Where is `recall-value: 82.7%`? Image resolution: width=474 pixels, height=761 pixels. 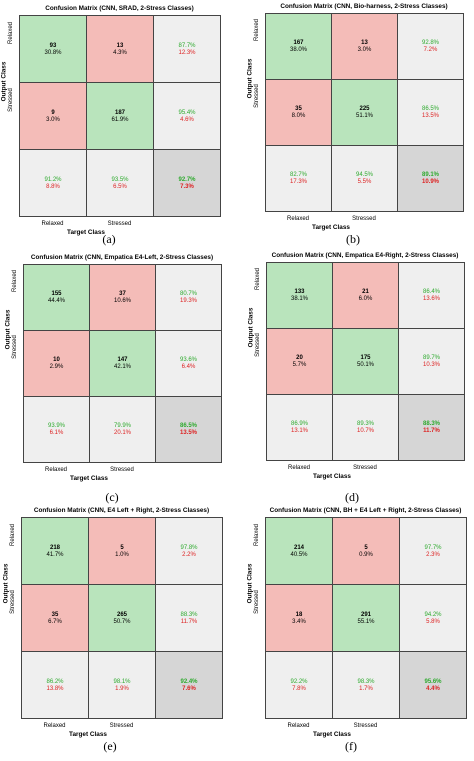 recall-value: 82.7% is located at coordinates (298, 175).